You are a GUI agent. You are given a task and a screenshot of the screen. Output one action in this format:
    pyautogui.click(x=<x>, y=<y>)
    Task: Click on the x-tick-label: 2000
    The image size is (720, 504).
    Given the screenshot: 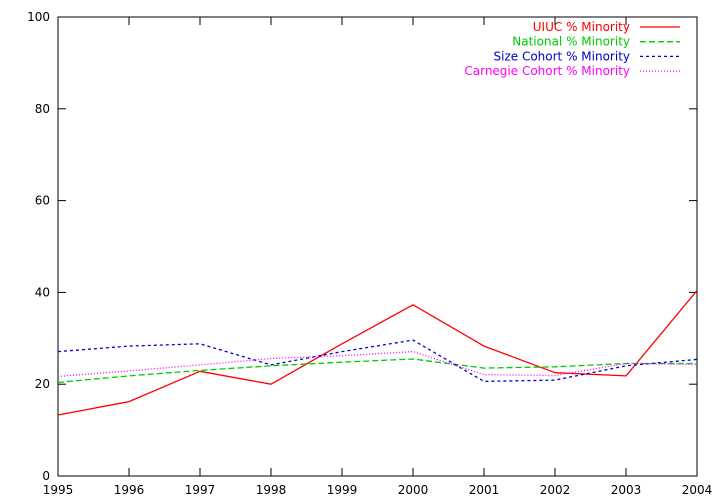 What is the action you would take?
    pyautogui.click(x=413, y=490)
    